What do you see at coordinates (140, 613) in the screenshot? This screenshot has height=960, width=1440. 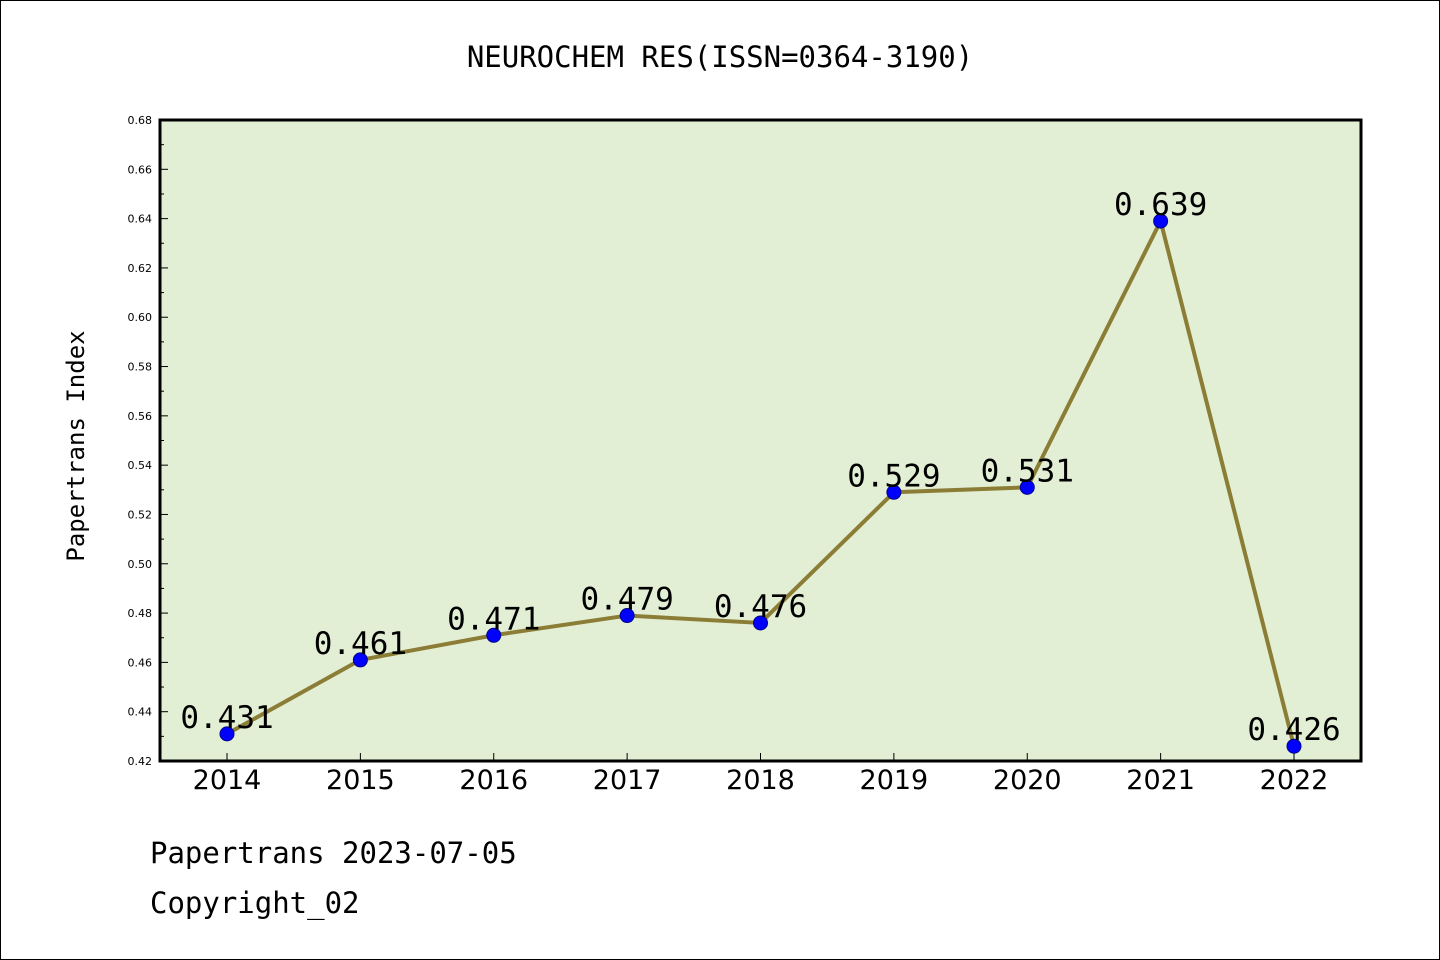 I see `y-tick-label: 0.48` at bounding box center [140, 613].